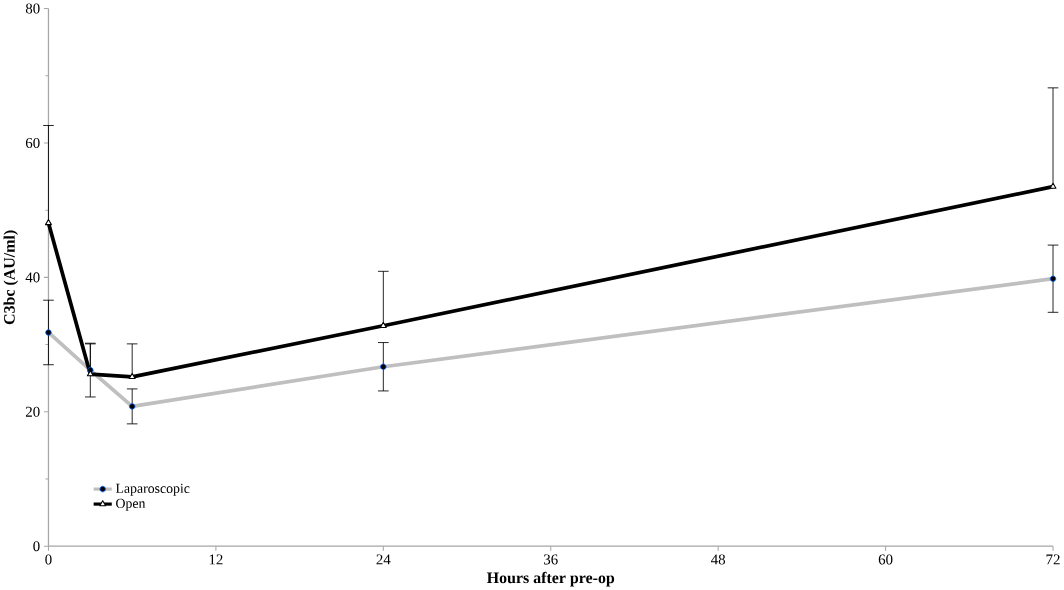 The image size is (1064, 590). What do you see at coordinates (550, 579) in the screenshot?
I see `x-axis-title: Hours after pre-op` at bounding box center [550, 579].